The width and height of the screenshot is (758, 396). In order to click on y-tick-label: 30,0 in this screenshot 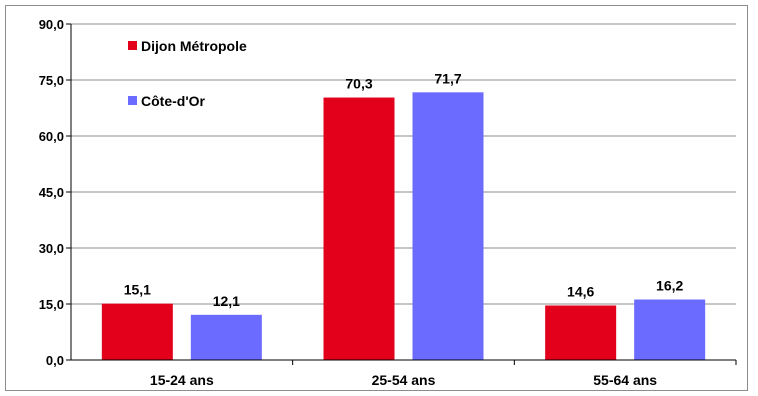, I will do `click(51, 248)`.